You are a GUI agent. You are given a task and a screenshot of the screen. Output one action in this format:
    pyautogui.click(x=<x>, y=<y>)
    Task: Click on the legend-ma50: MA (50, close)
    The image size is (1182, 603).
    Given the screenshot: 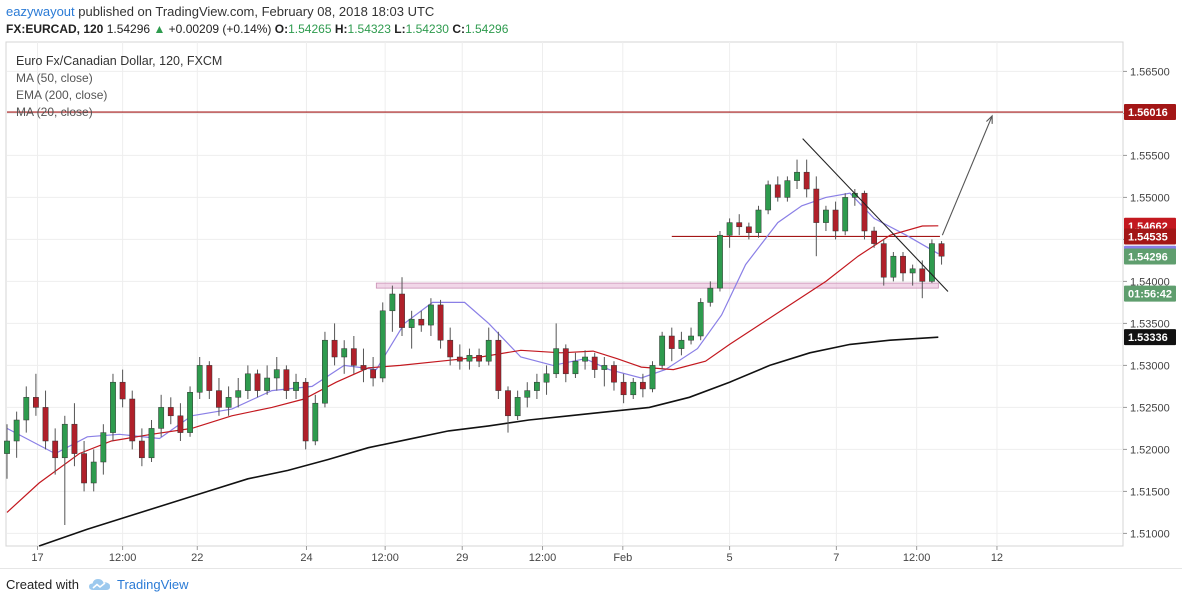 What is the action you would take?
    pyautogui.click(x=54, y=78)
    